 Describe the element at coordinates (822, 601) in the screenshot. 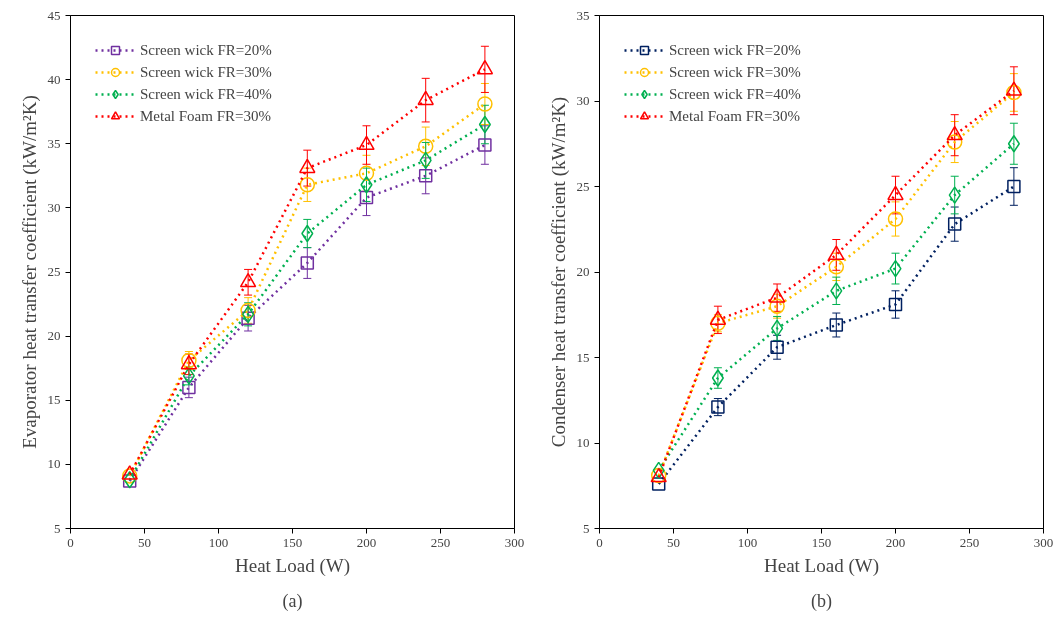

I see `text: (b)` at that location.